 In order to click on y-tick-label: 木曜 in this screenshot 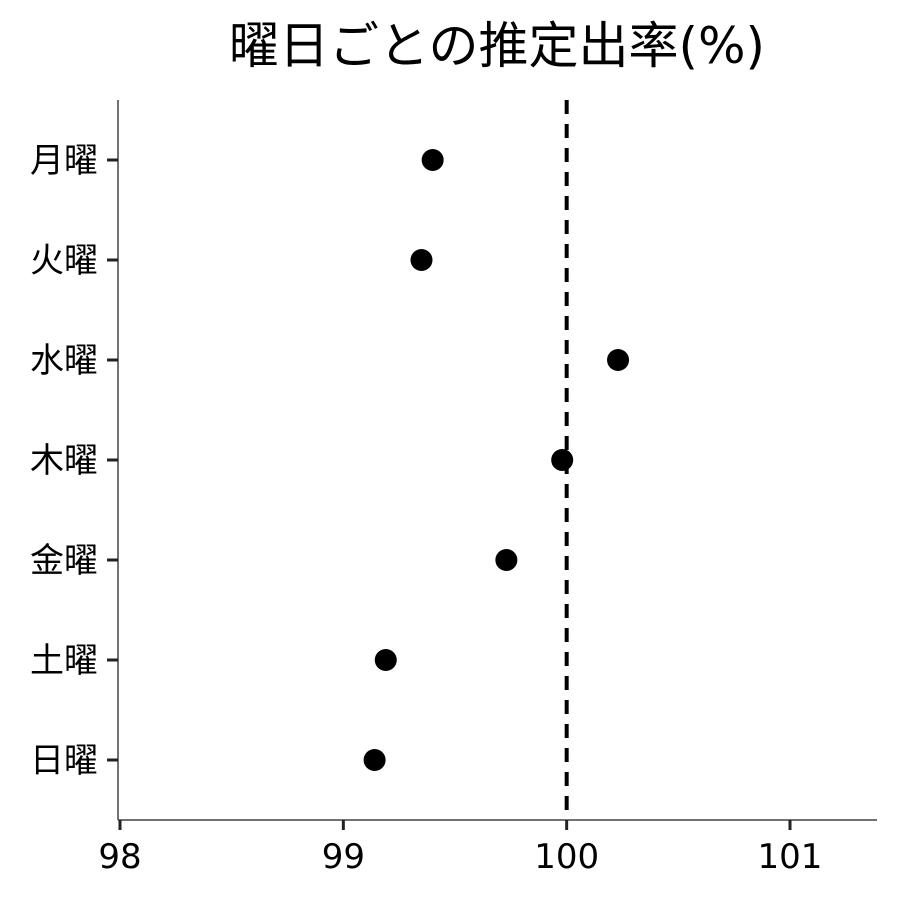, I will do `click(64, 461)`.